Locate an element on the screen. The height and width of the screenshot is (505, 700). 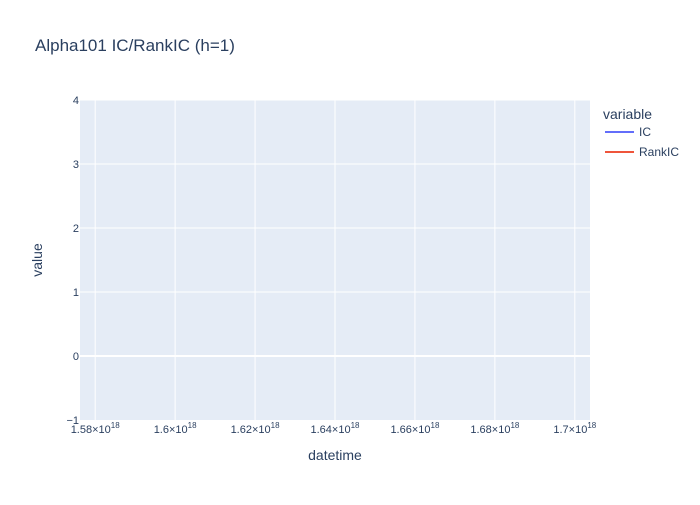
y-tick-label: 3 is located at coordinates (76, 165).